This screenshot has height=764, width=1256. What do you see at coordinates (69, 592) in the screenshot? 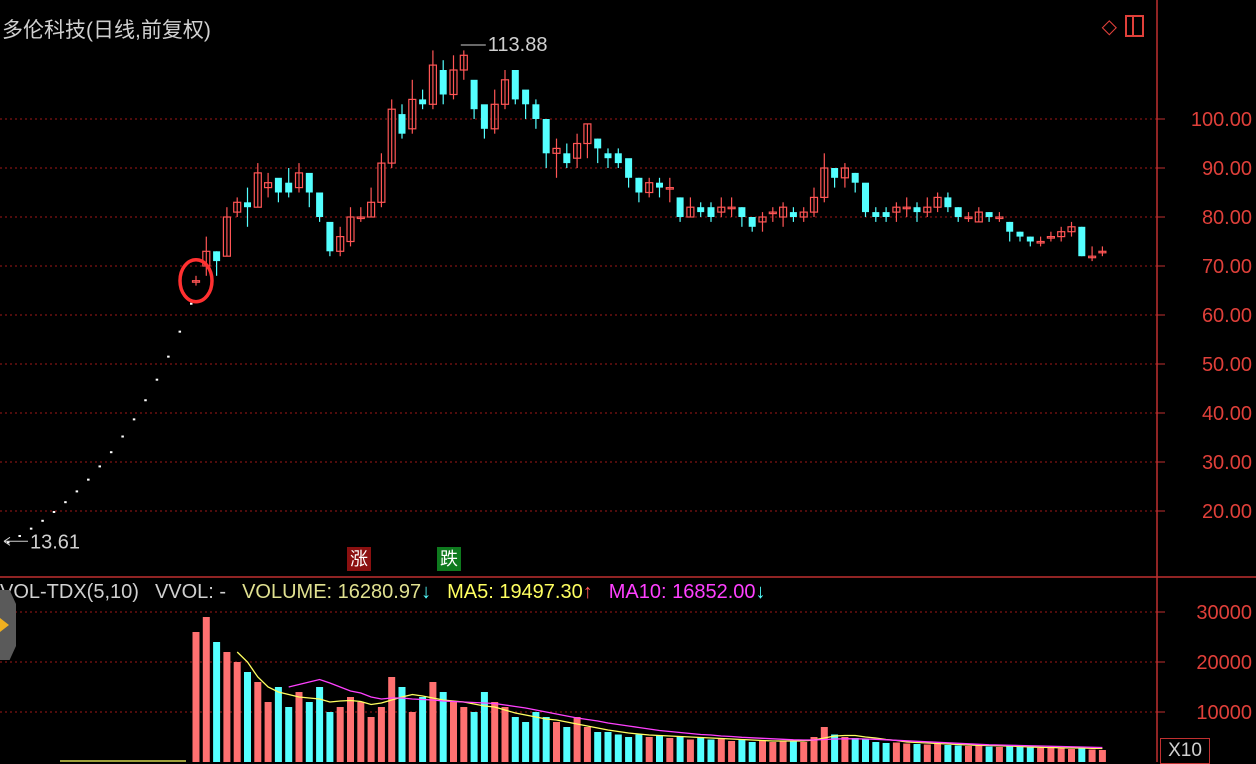
I see `indicator-name: VOL-TDX(5,10)` at bounding box center [69, 592].